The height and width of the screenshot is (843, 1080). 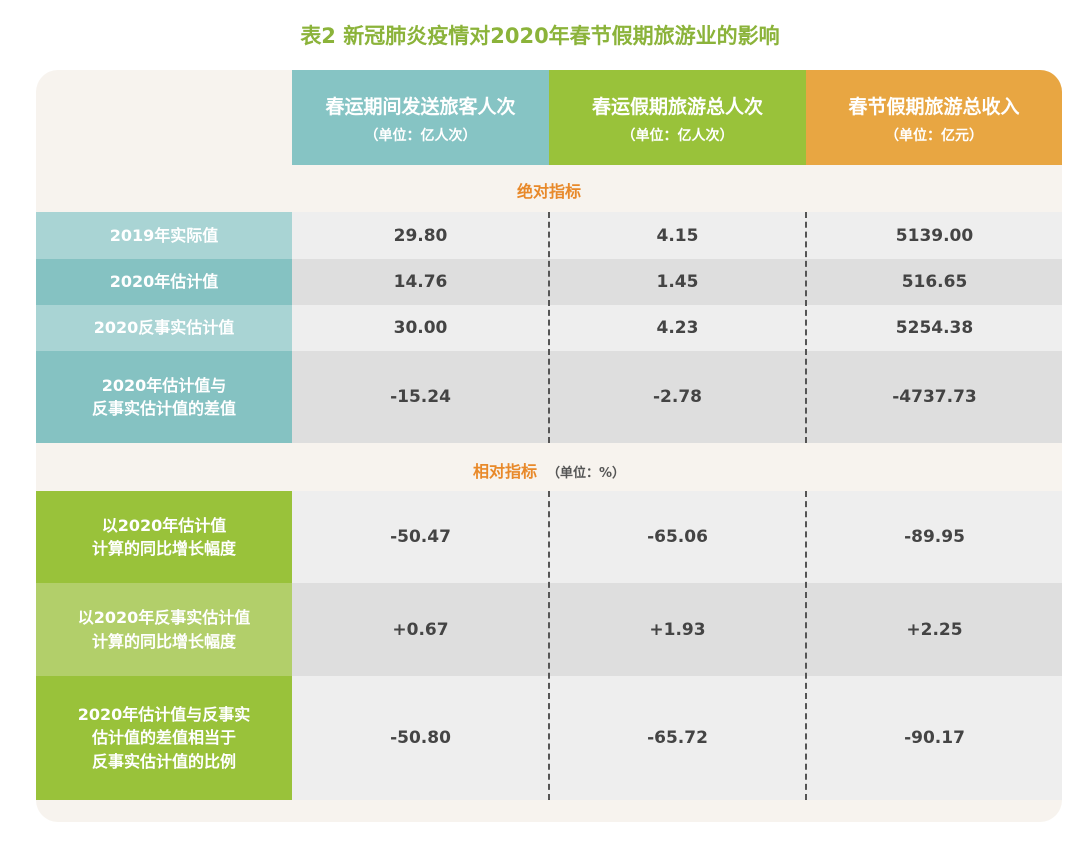 What do you see at coordinates (677, 738) in the screenshot?
I see `value-cell: -65.72` at bounding box center [677, 738].